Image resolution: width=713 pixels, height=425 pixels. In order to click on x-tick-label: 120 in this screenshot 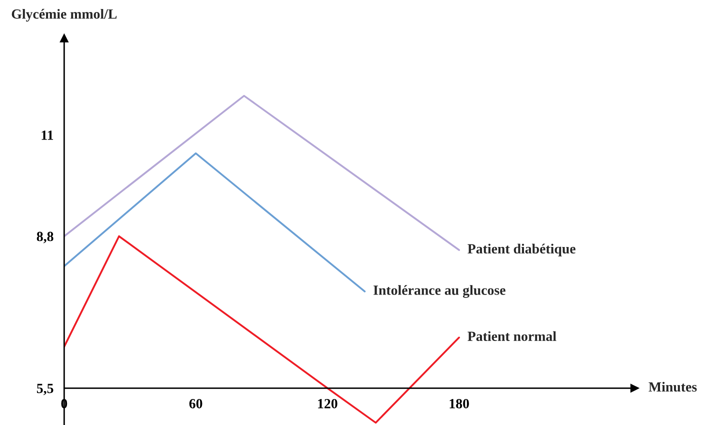, I will do `click(328, 403)`.